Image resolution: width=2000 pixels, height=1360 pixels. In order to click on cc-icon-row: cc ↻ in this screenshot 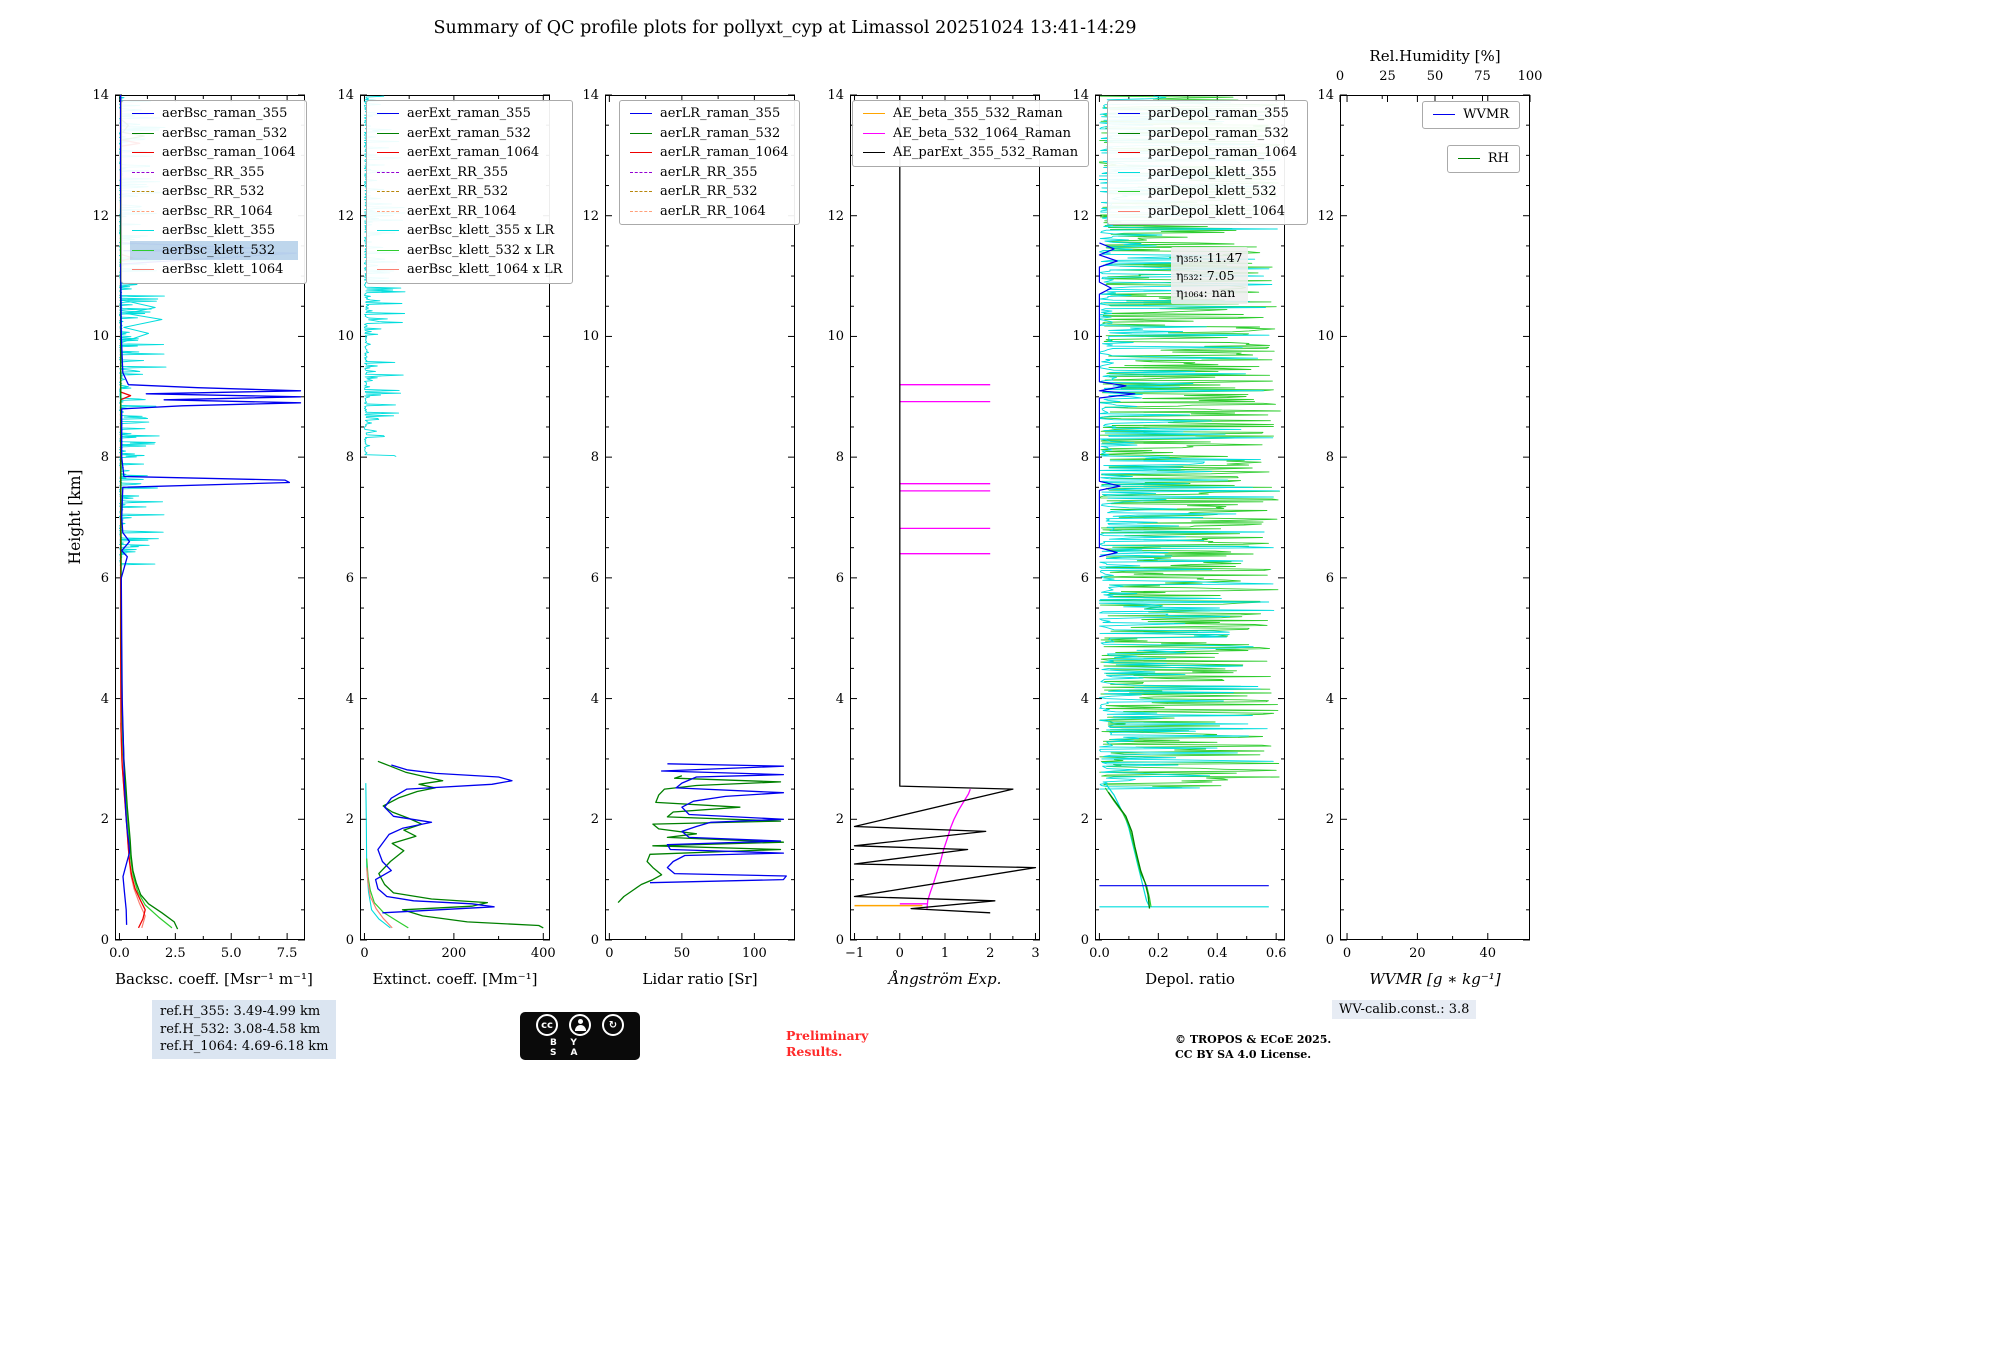, I will do `click(580, 1025)`.